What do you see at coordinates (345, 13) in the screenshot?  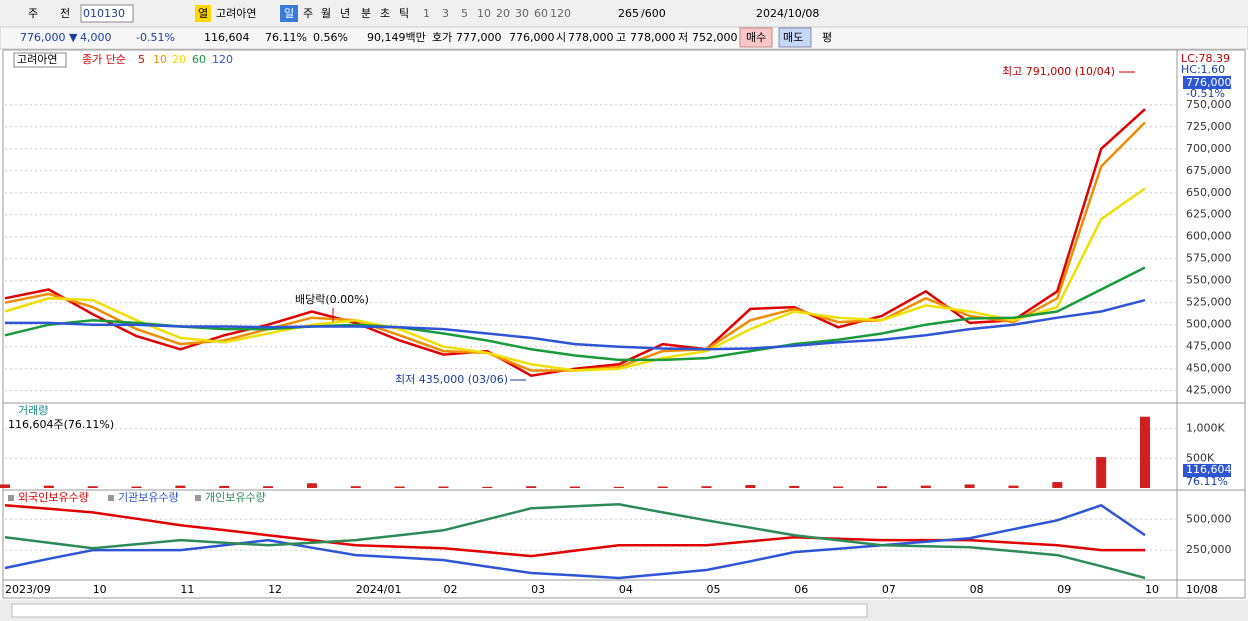 I see `period-button: 년` at bounding box center [345, 13].